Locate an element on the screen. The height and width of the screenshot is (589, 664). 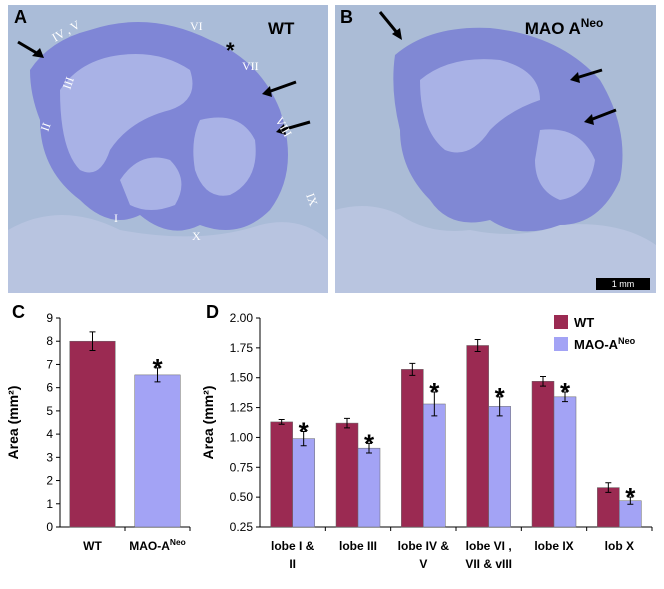
legend-label: MAO-ANeo is located at coordinates (605, 344).